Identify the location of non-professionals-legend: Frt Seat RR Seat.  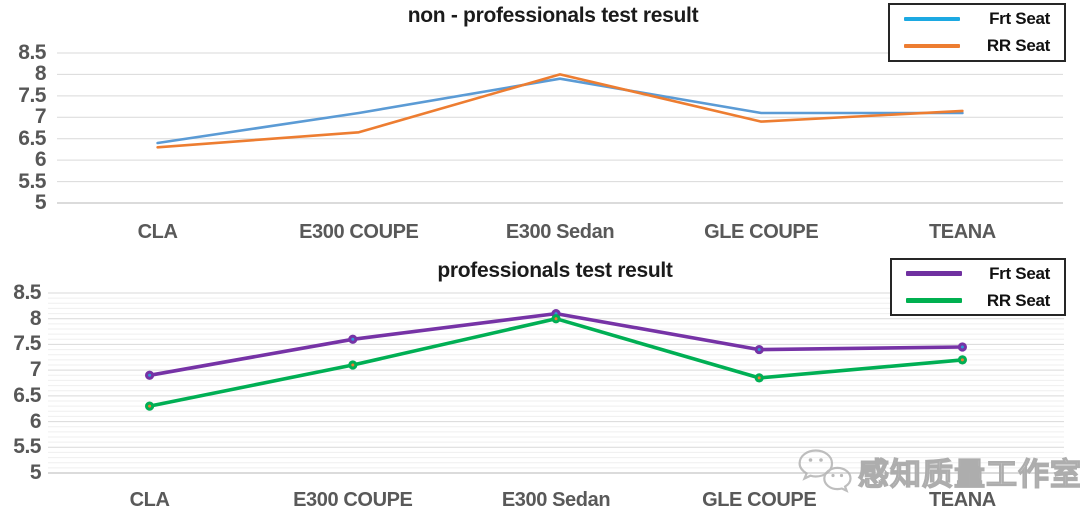
(977, 32).